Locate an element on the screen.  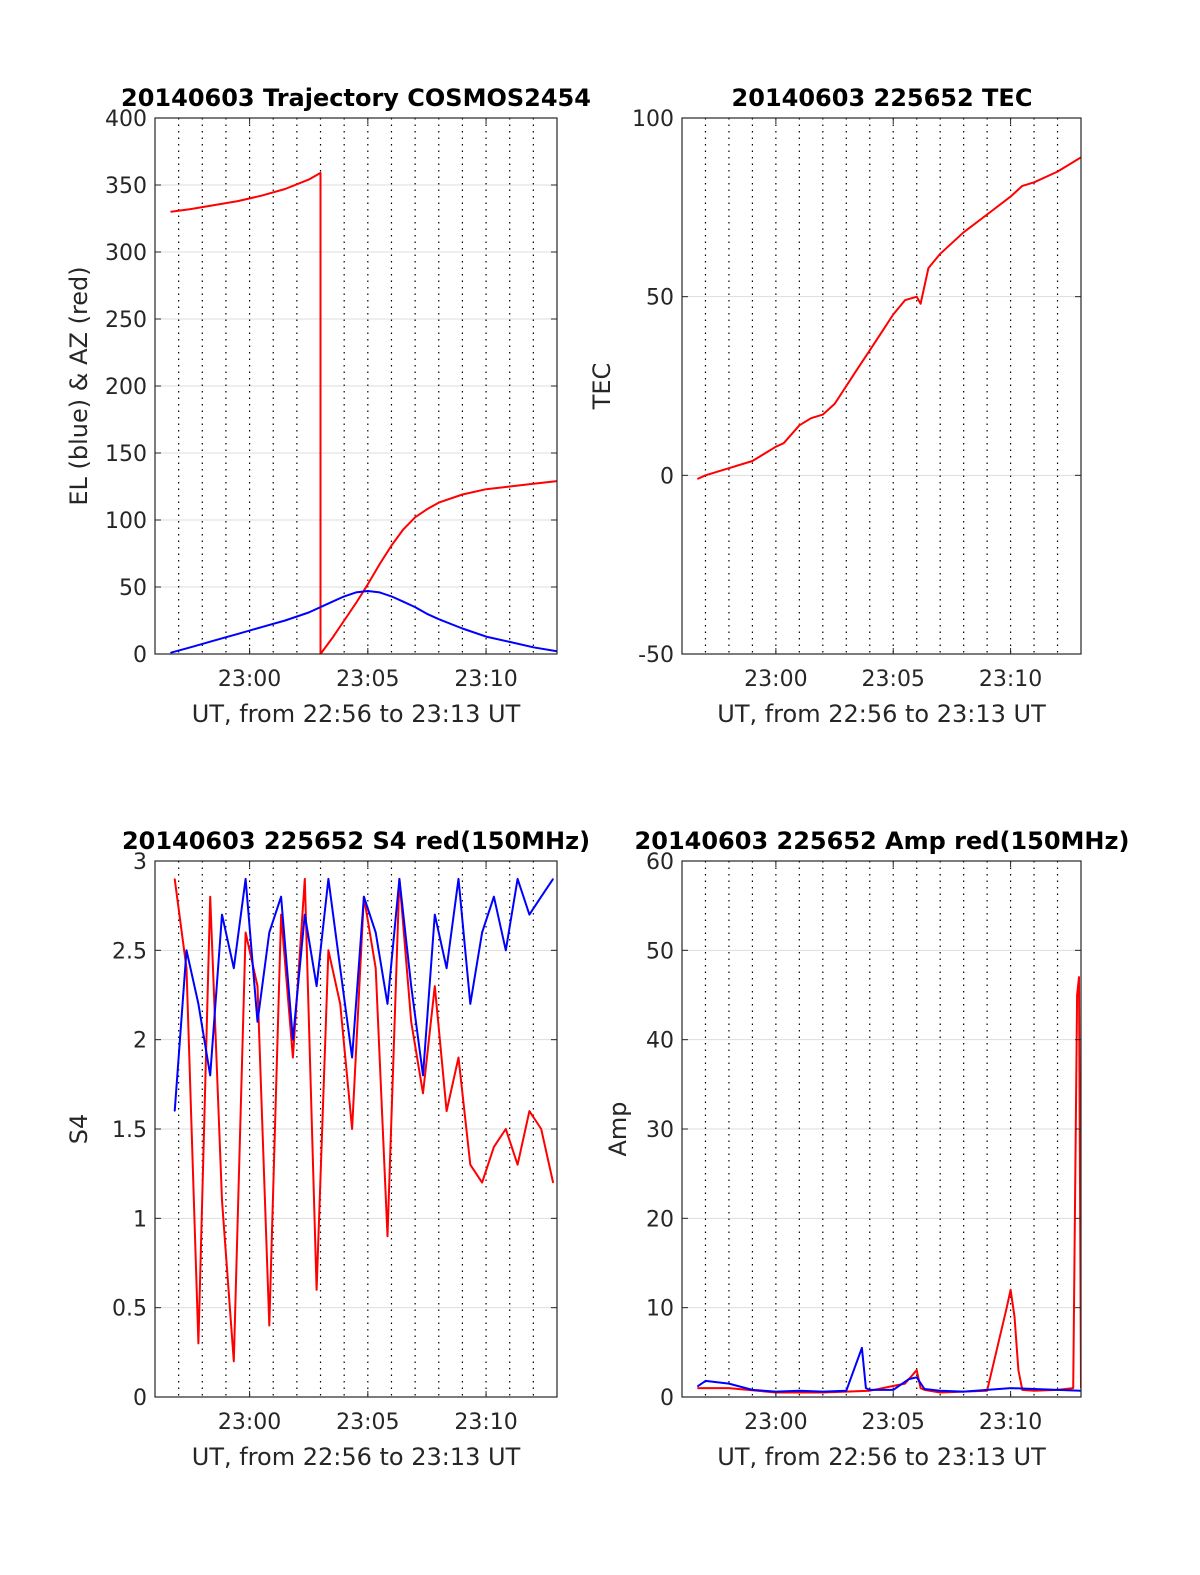
axes-box is located at coordinates (881, 386).